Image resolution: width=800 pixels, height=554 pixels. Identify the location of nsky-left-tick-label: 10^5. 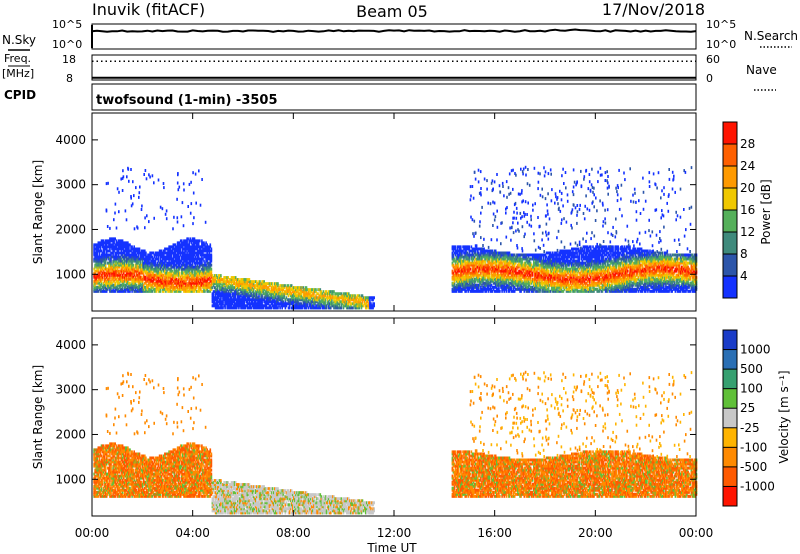
(67, 24).